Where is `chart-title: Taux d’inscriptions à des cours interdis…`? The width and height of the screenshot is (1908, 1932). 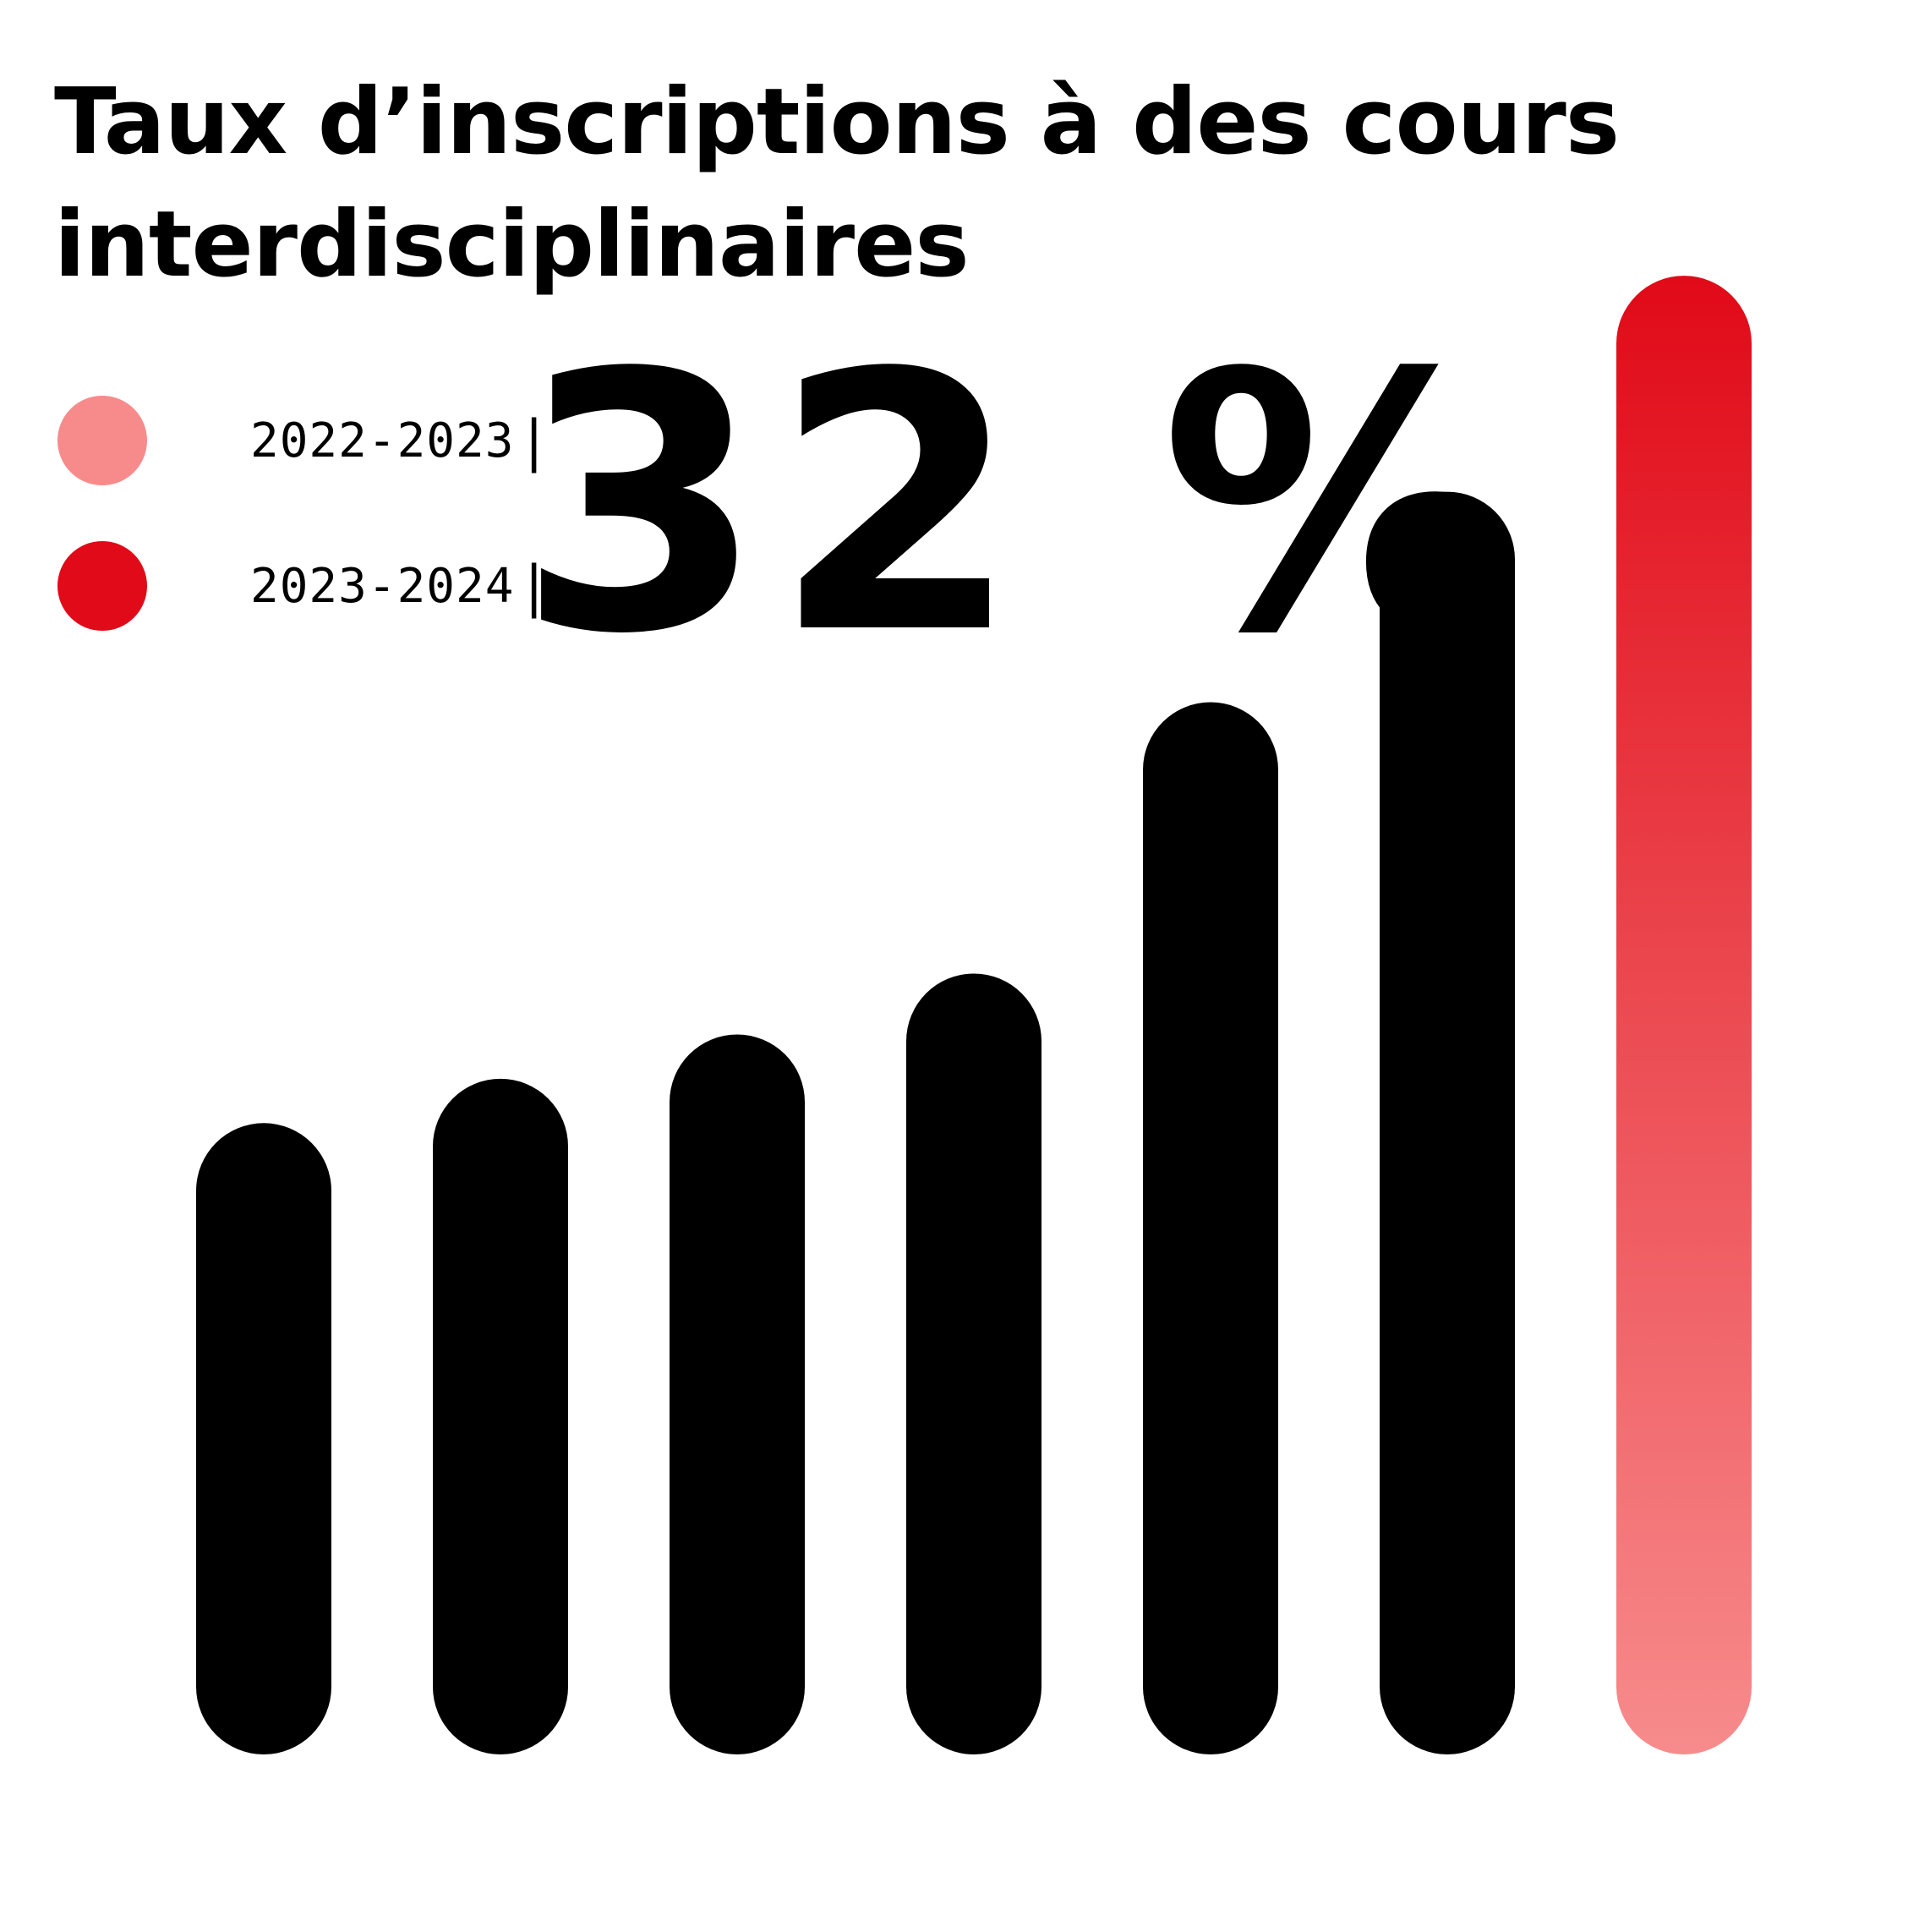 chart-title: Taux d’inscriptions à des cours interdis… is located at coordinates (899, 183).